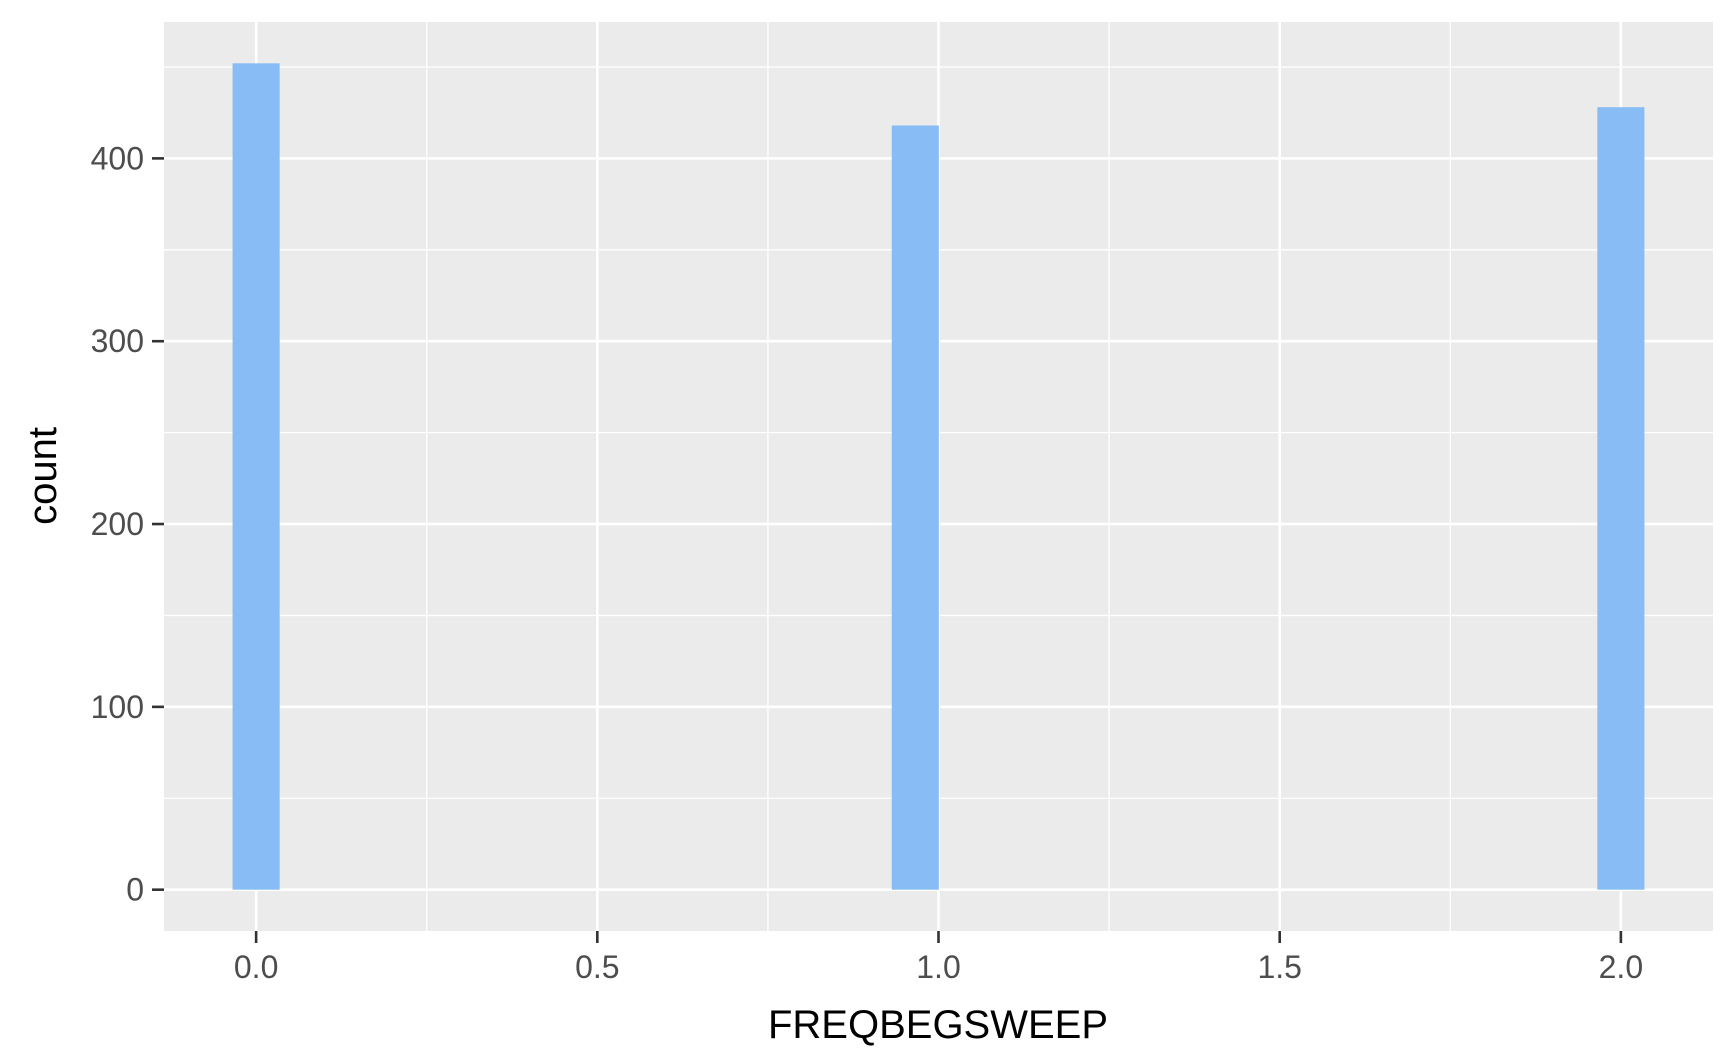 The width and height of the screenshot is (1734, 1064). What do you see at coordinates (1279, 967) in the screenshot?
I see `x-tick-label: 1.5` at bounding box center [1279, 967].